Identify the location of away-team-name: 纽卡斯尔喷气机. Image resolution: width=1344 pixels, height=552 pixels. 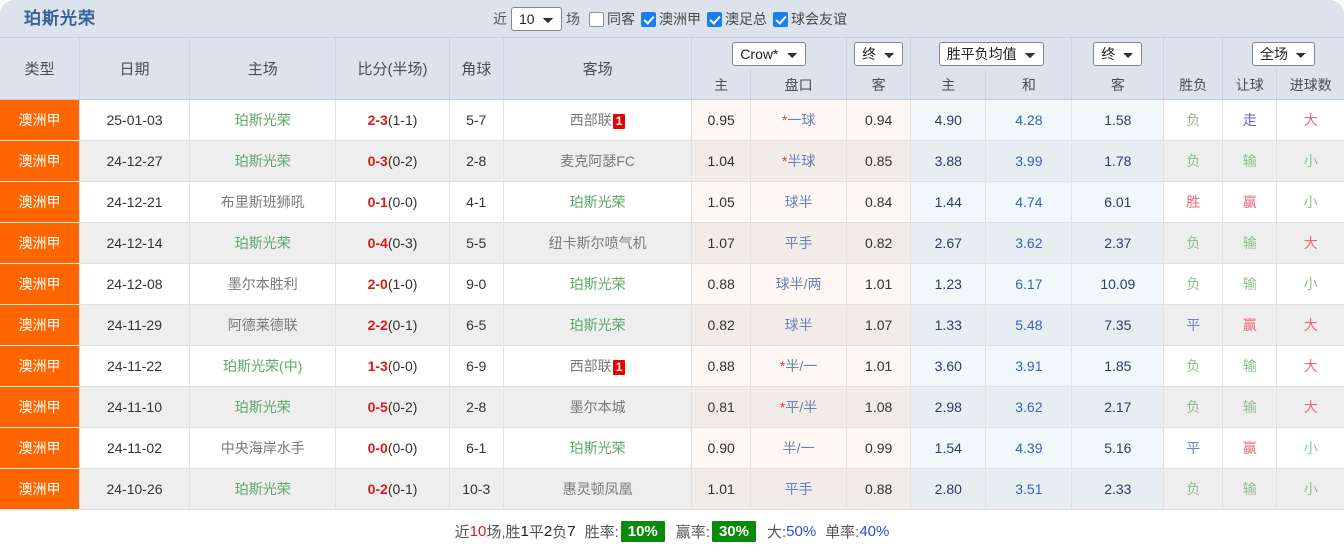
(598, 243).